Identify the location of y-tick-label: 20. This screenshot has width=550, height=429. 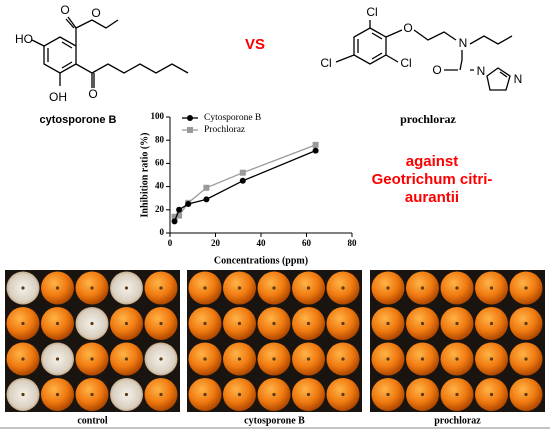
(160, 209).